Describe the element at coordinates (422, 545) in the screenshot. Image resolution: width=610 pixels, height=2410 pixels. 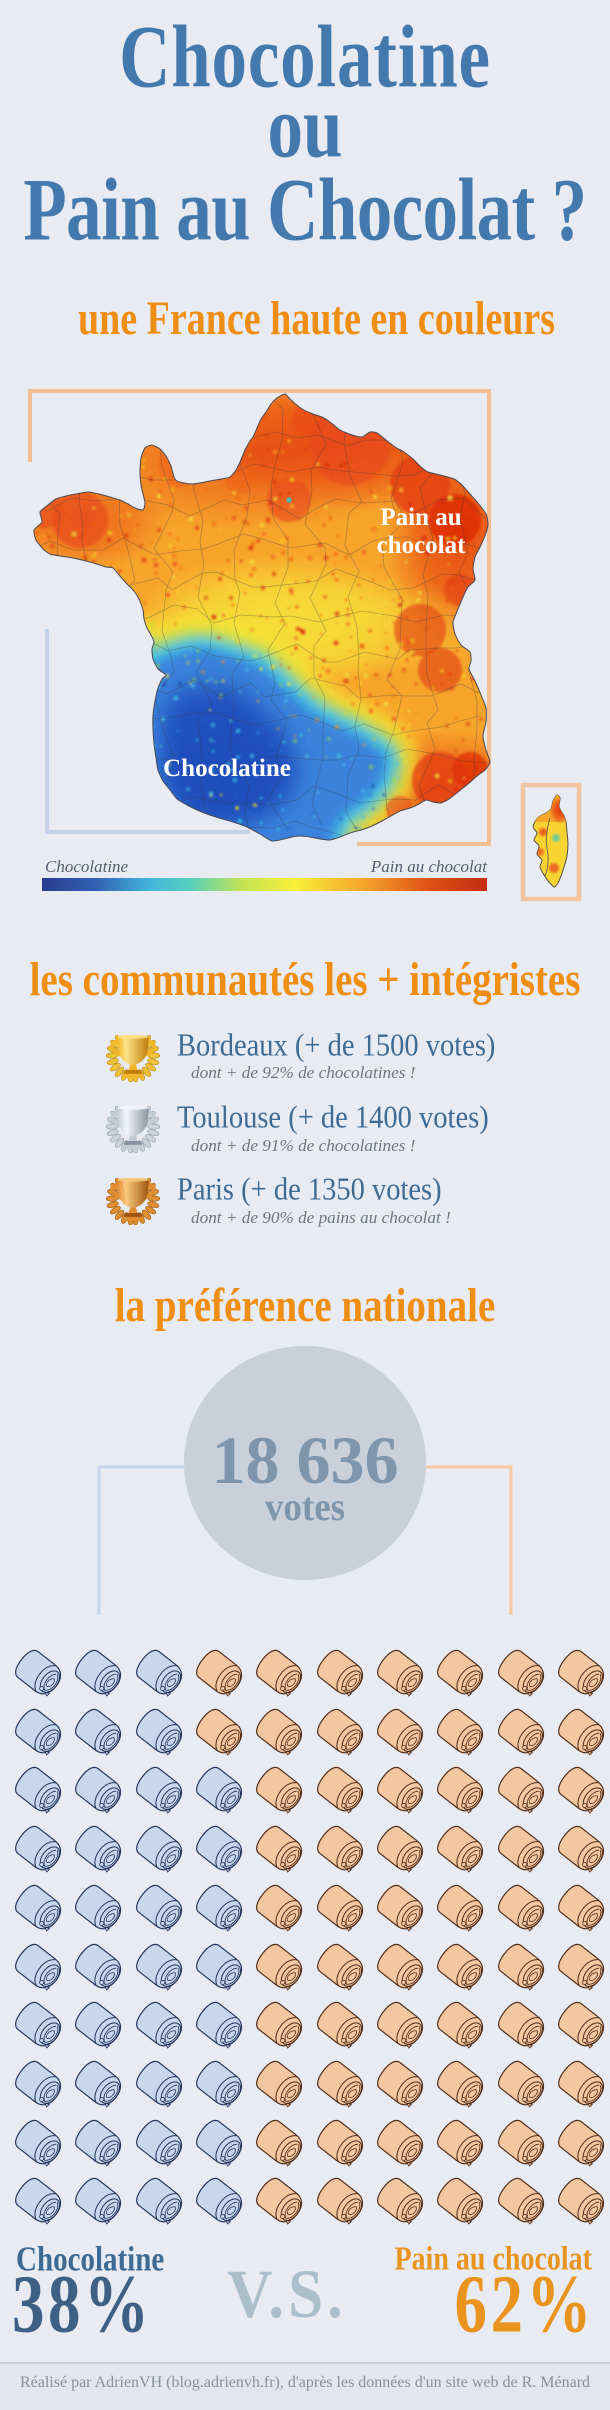
I see `svg-text: chocolat` at that location.